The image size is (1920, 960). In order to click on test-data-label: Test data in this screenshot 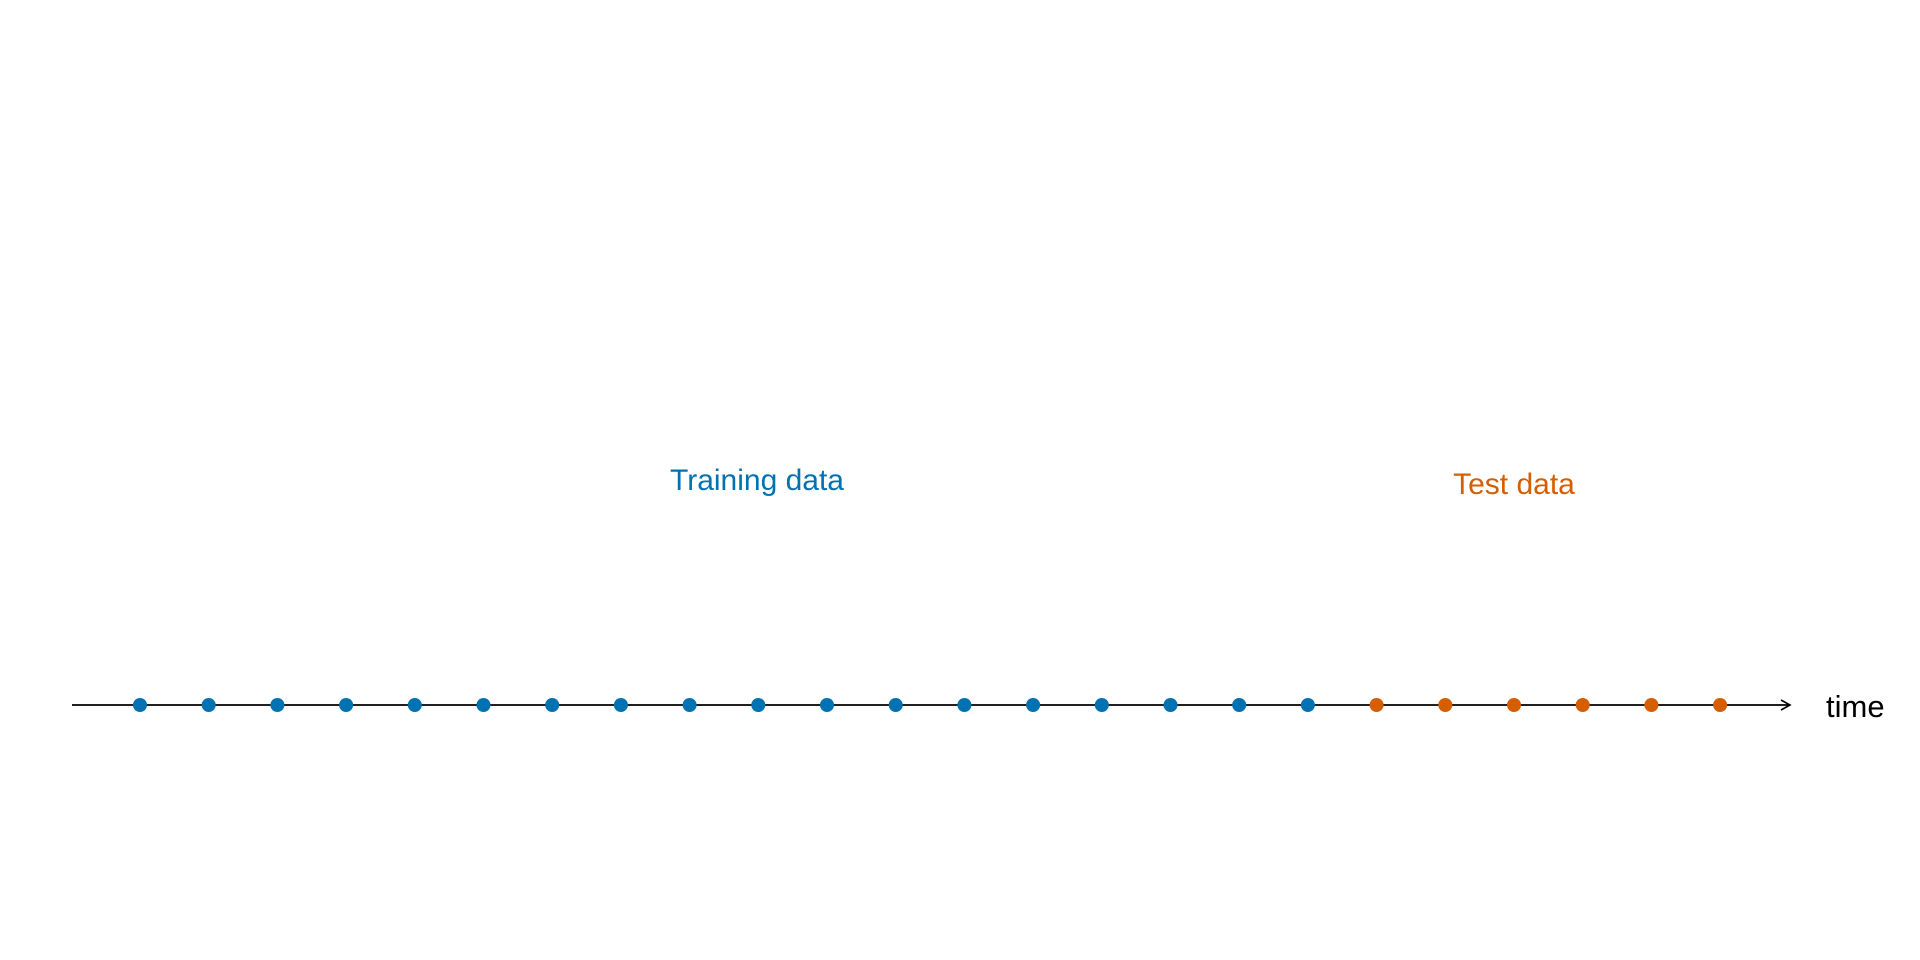, I will do `click(1514, 484)`.